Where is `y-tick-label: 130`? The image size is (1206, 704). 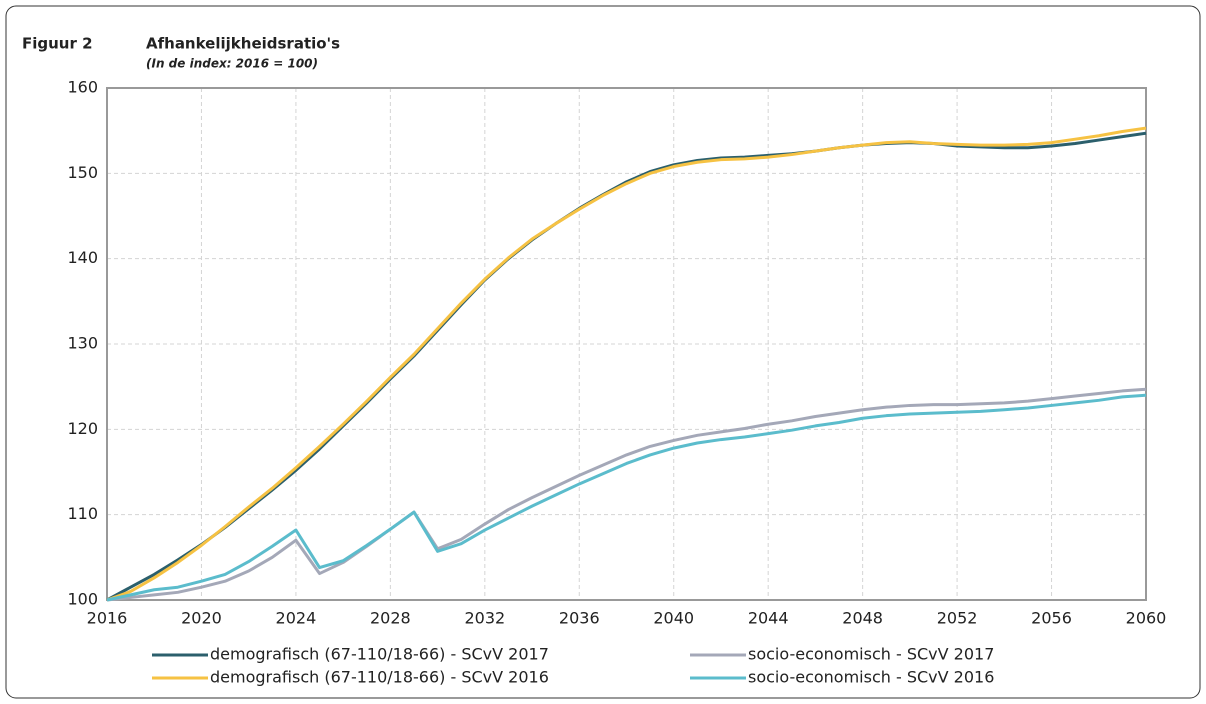
y-tick-label: 130 is located at coordinates (82, 343).